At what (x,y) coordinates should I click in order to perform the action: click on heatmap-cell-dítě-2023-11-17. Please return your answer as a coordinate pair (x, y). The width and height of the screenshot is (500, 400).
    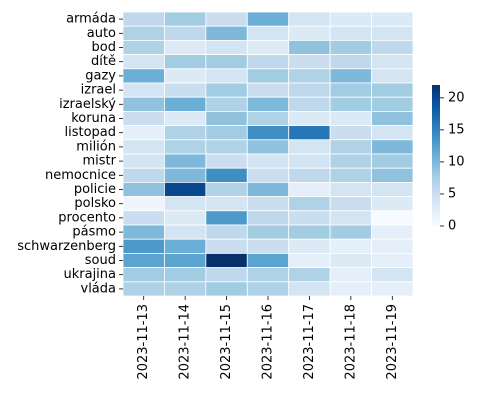
    Looking at the image, I should click on (309, 62).